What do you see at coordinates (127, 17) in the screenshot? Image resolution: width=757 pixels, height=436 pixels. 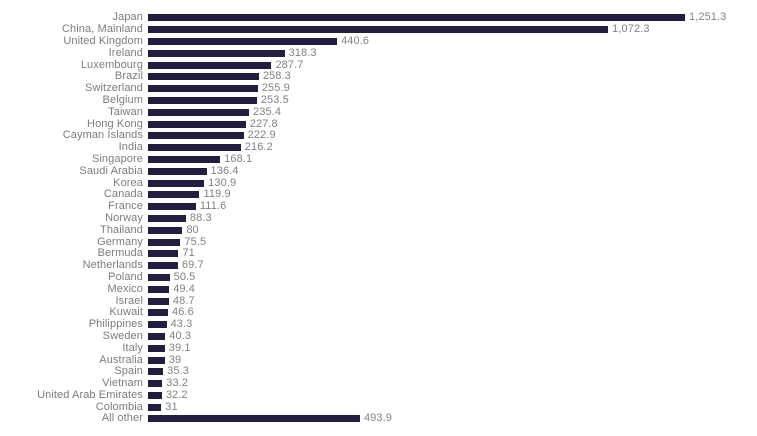 I see `category-label: Japan` at bounding box center [127, 17].